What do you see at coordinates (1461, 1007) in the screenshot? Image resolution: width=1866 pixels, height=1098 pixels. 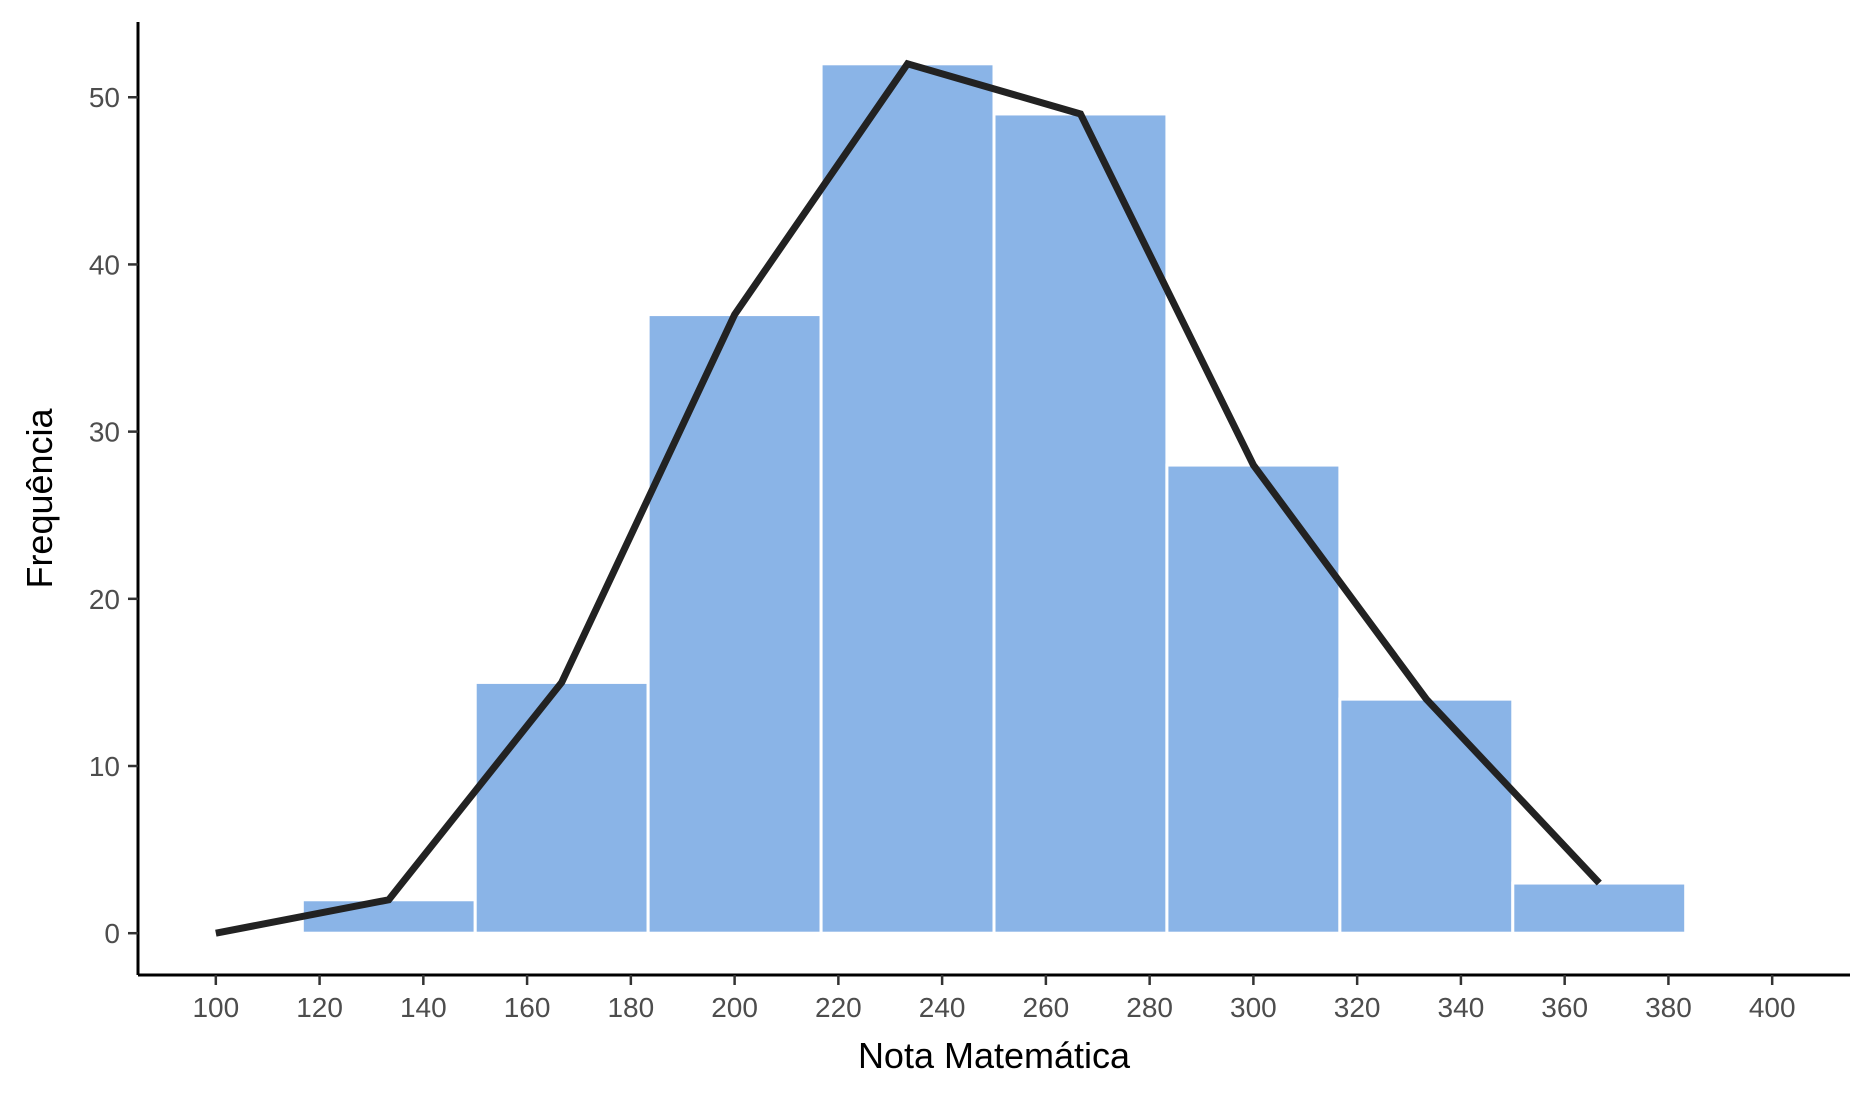 I see `x-tick-label: 340` at bounding box center [1461, 1007].